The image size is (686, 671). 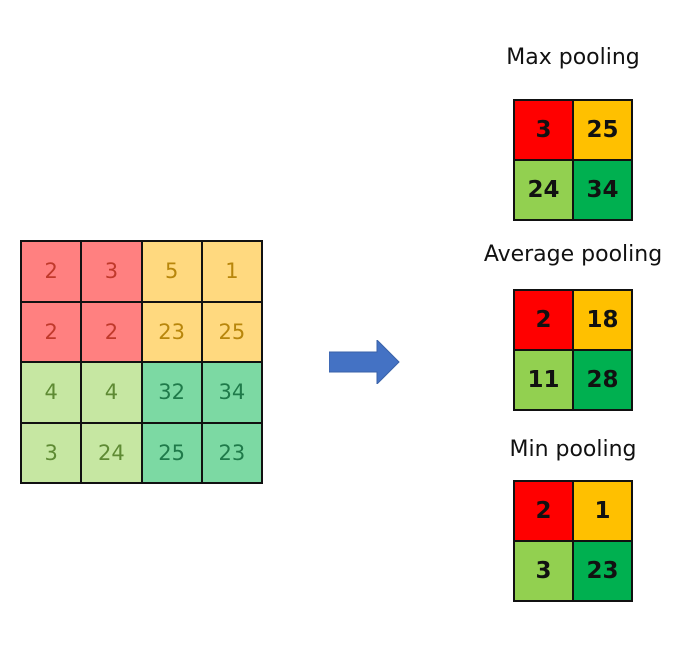 What do you see at coordinates (573, 449) in the screenshot?
I see `min-pooling-title: Min pooling` at bounding box center [573, 449].